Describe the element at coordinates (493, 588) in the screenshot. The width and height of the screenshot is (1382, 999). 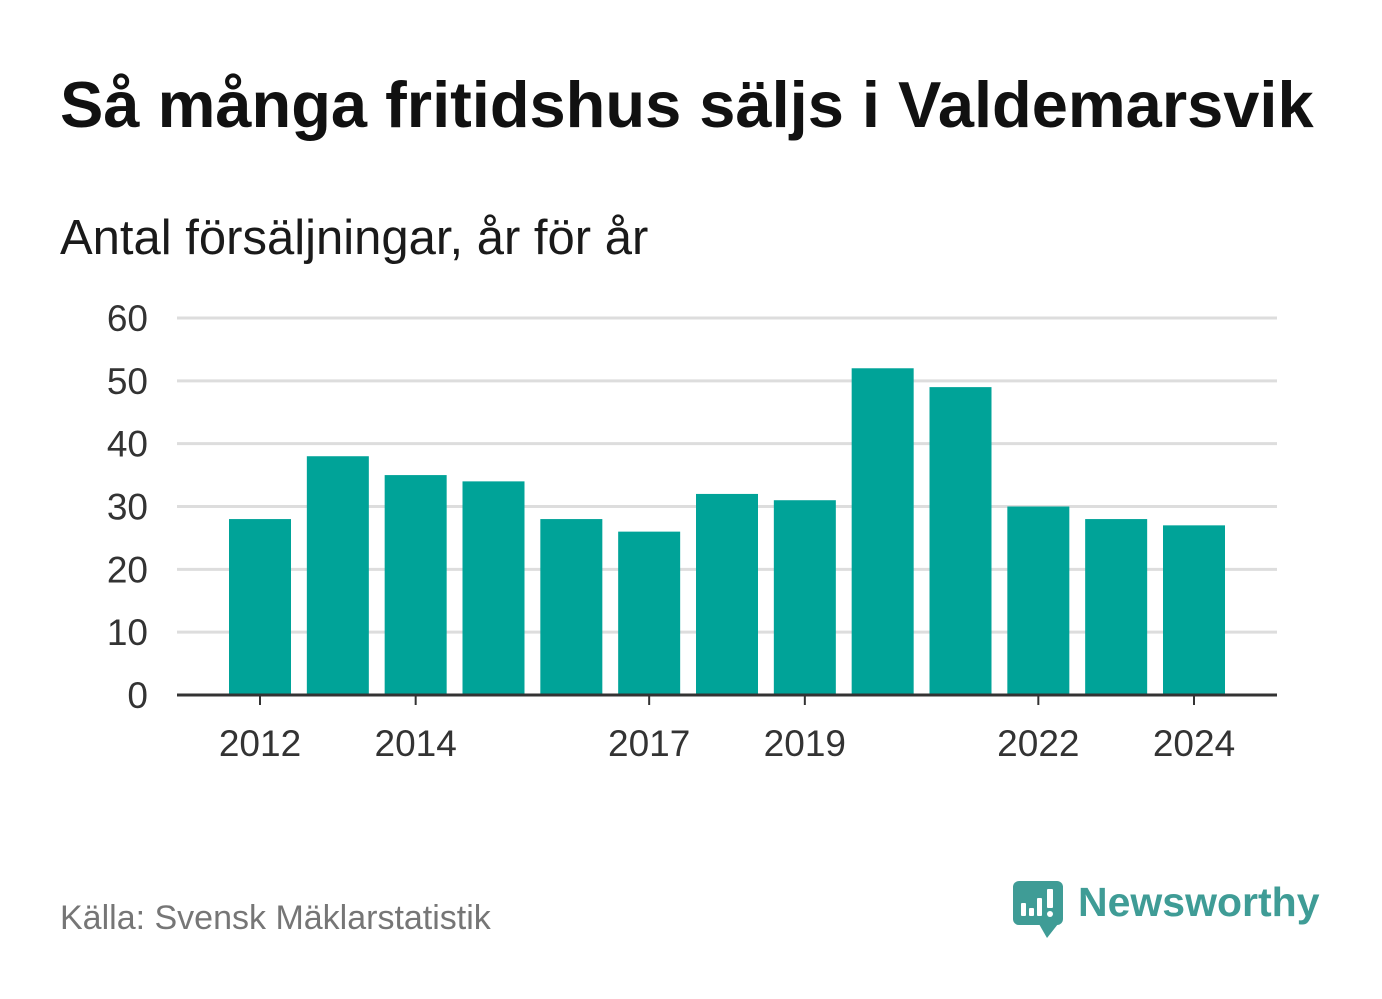
I see `bar-2015` at that location.